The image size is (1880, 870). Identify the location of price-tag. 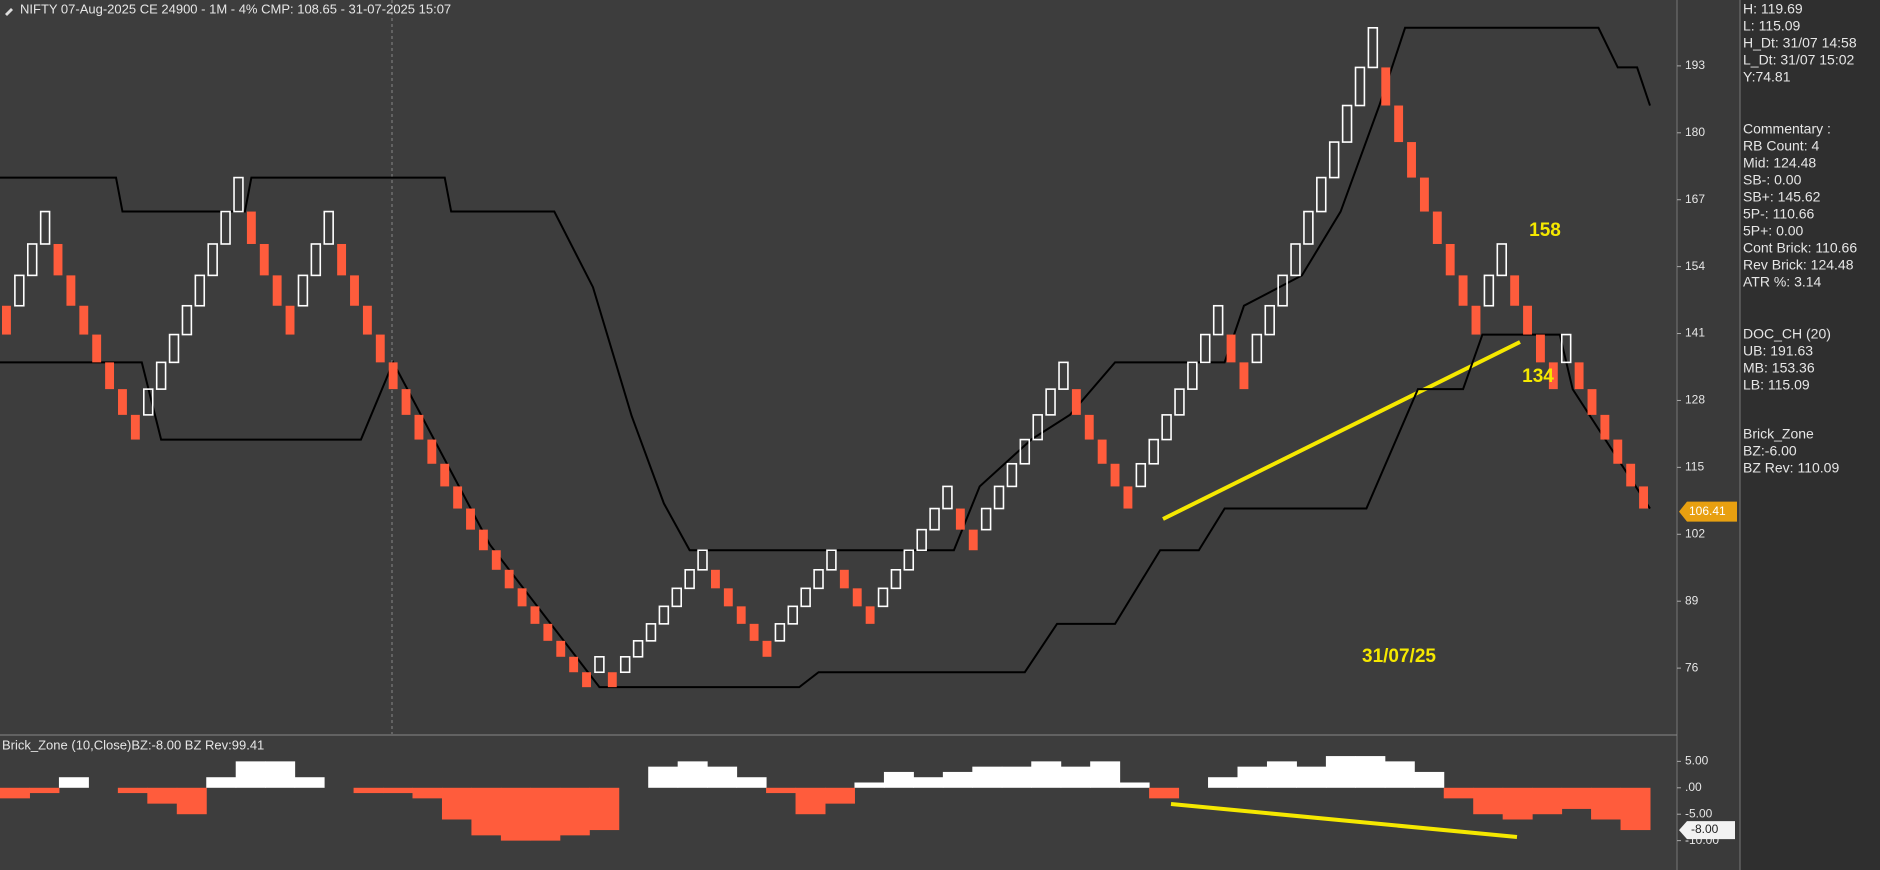
(1708, 511).